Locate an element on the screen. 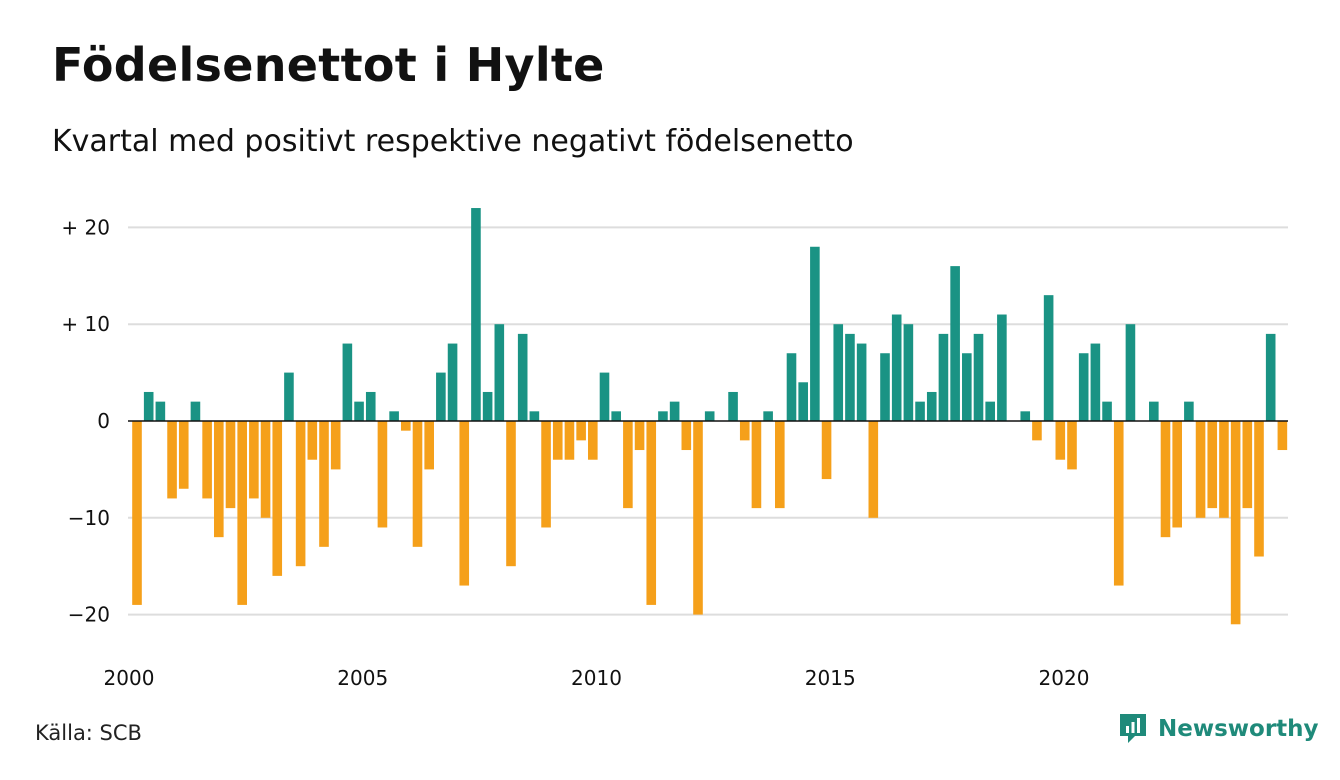  x-tick-label: 2005 is located at coordinates (362, 678).